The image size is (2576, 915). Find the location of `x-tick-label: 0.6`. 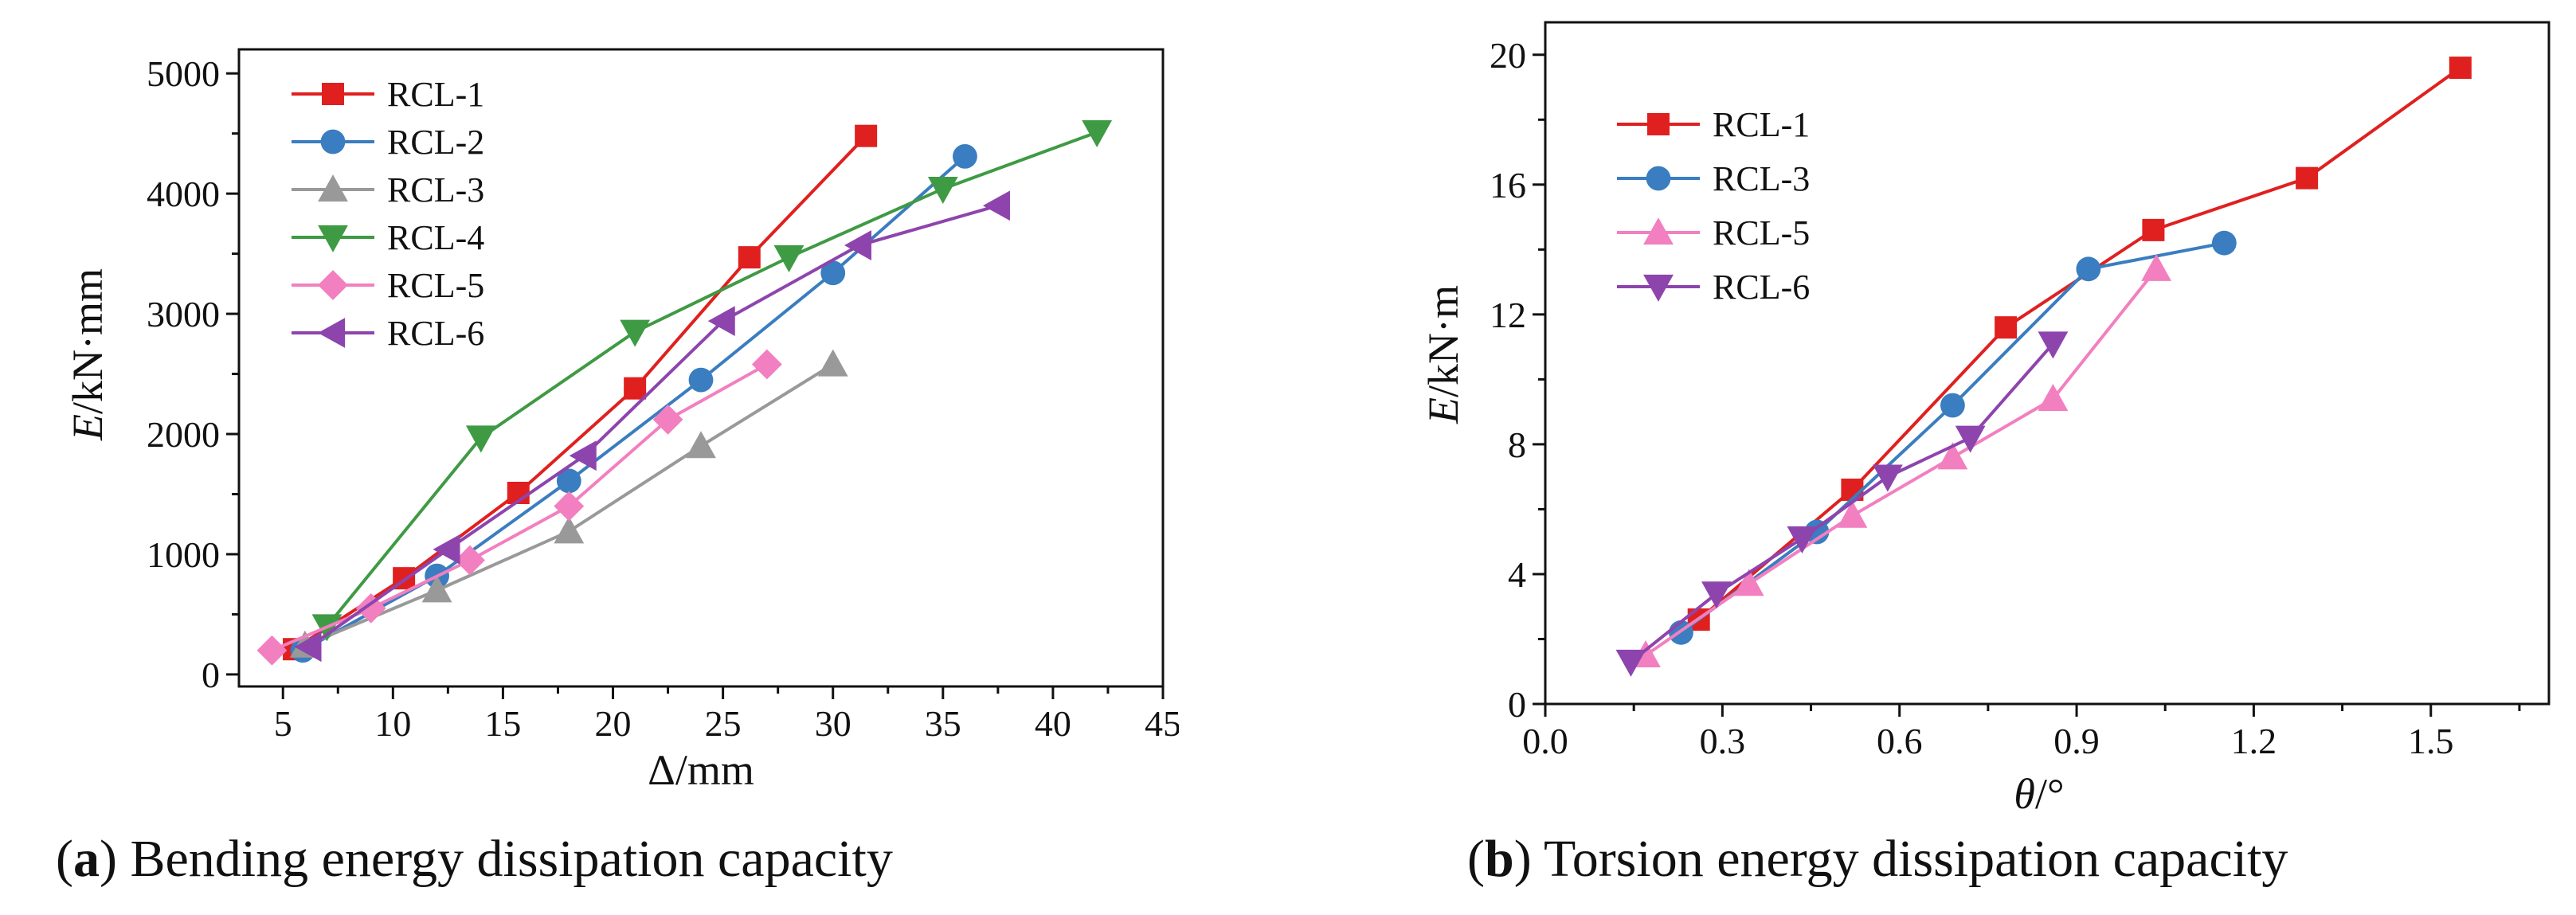

x-tick-label: 0.6 is located at coordinates (1900, 741).